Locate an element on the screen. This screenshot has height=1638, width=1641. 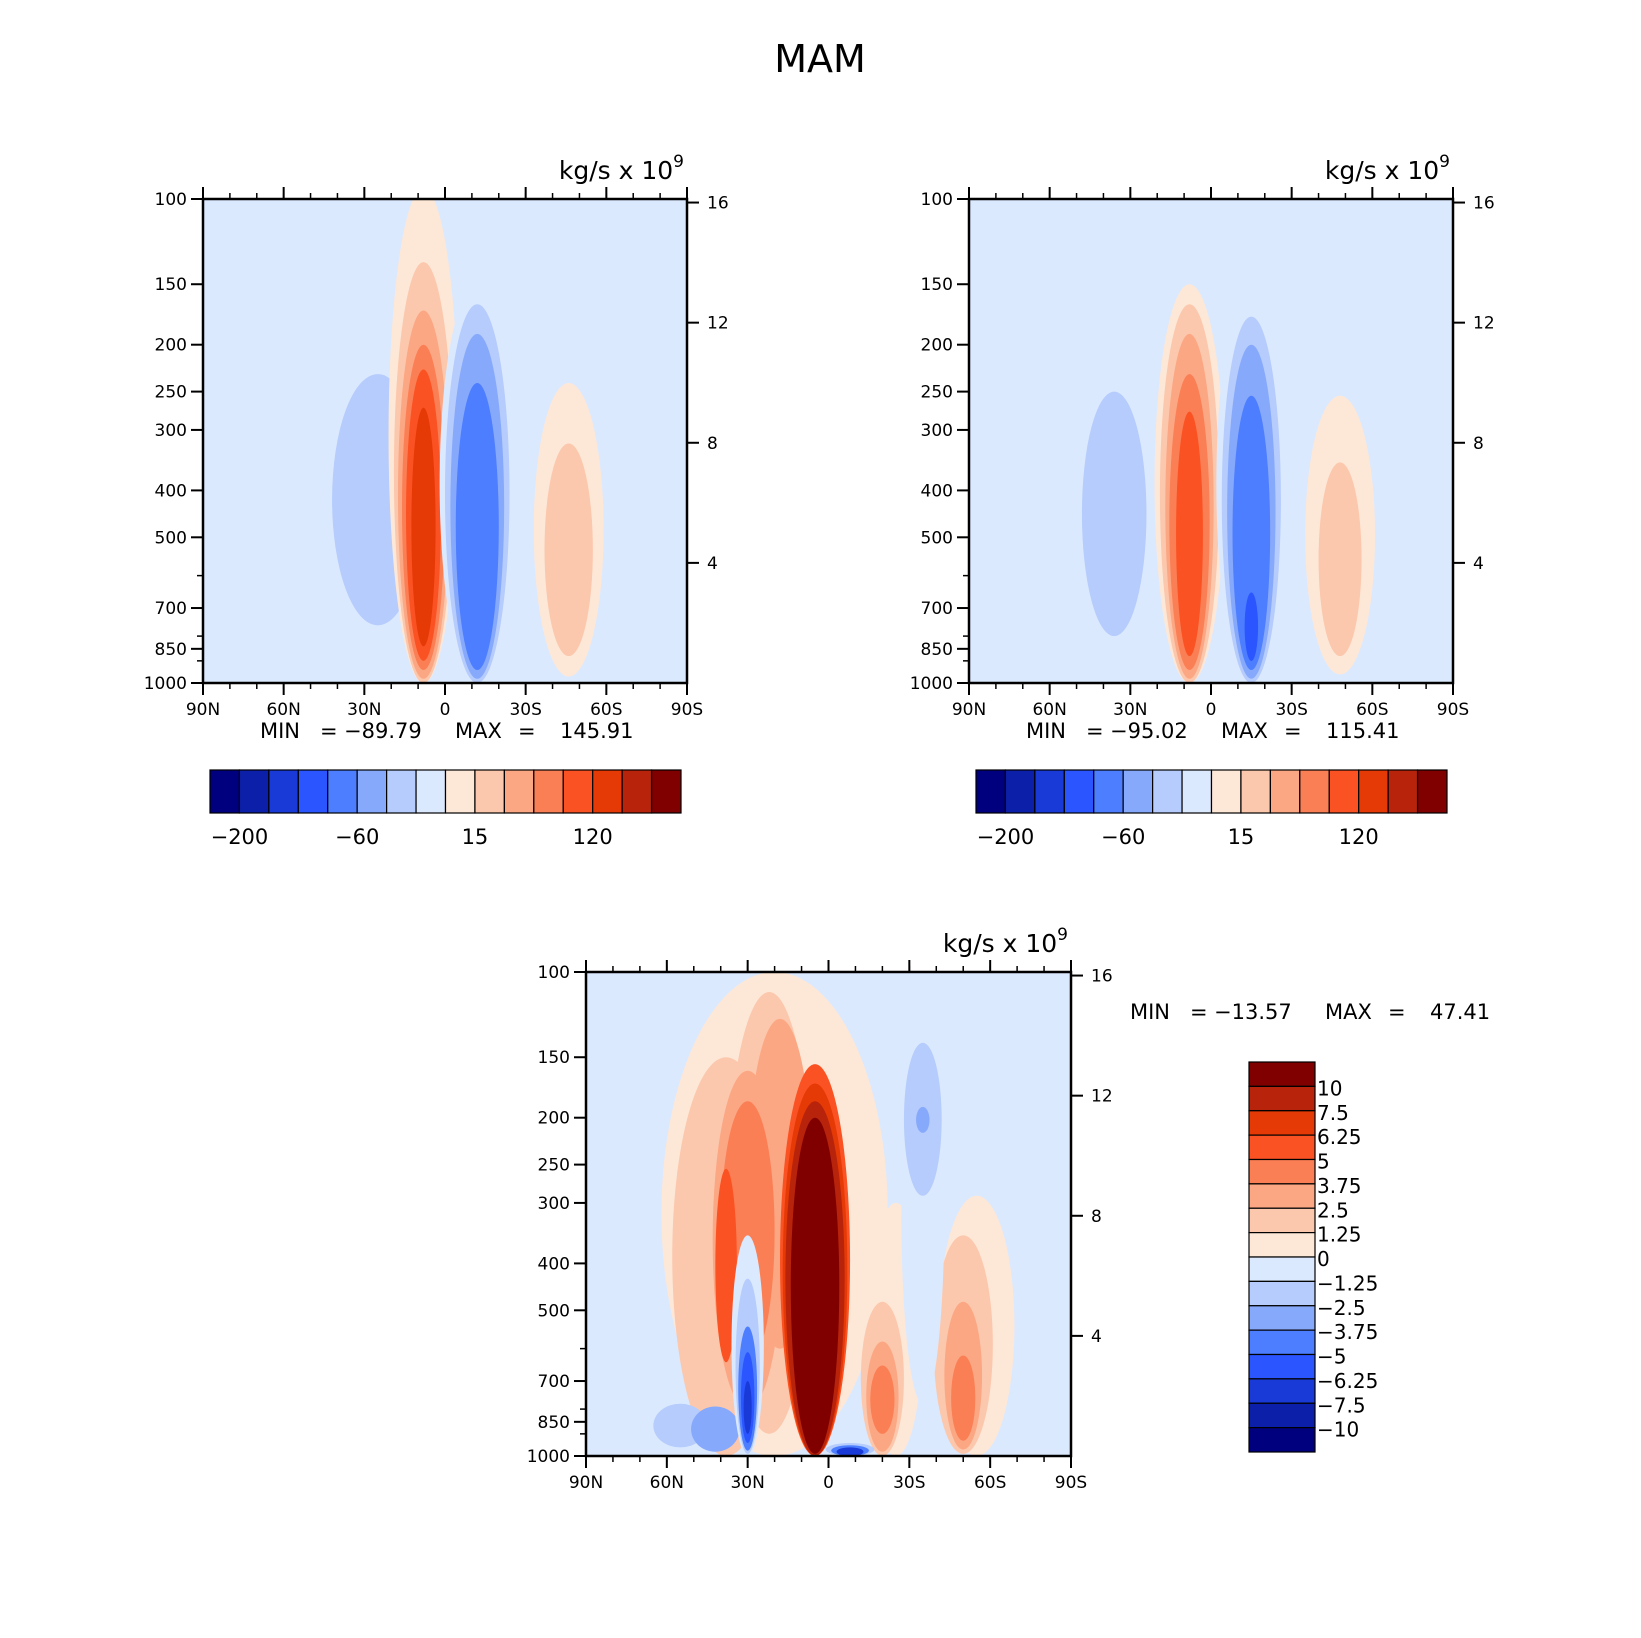
y-tick-label: 150 is located at coordinates (937, 285).